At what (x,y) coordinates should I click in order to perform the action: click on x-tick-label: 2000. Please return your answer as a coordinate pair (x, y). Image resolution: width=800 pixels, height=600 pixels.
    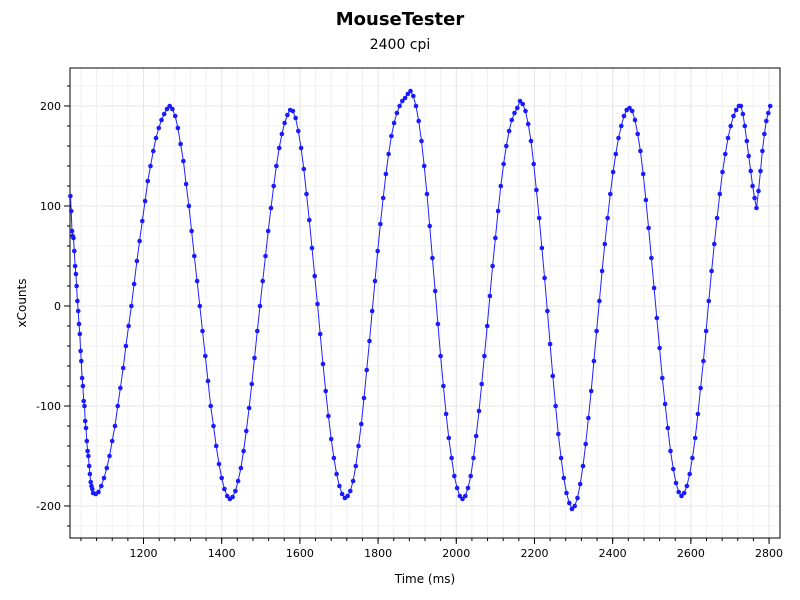
    Looking at the image, I should click on (456, 553).